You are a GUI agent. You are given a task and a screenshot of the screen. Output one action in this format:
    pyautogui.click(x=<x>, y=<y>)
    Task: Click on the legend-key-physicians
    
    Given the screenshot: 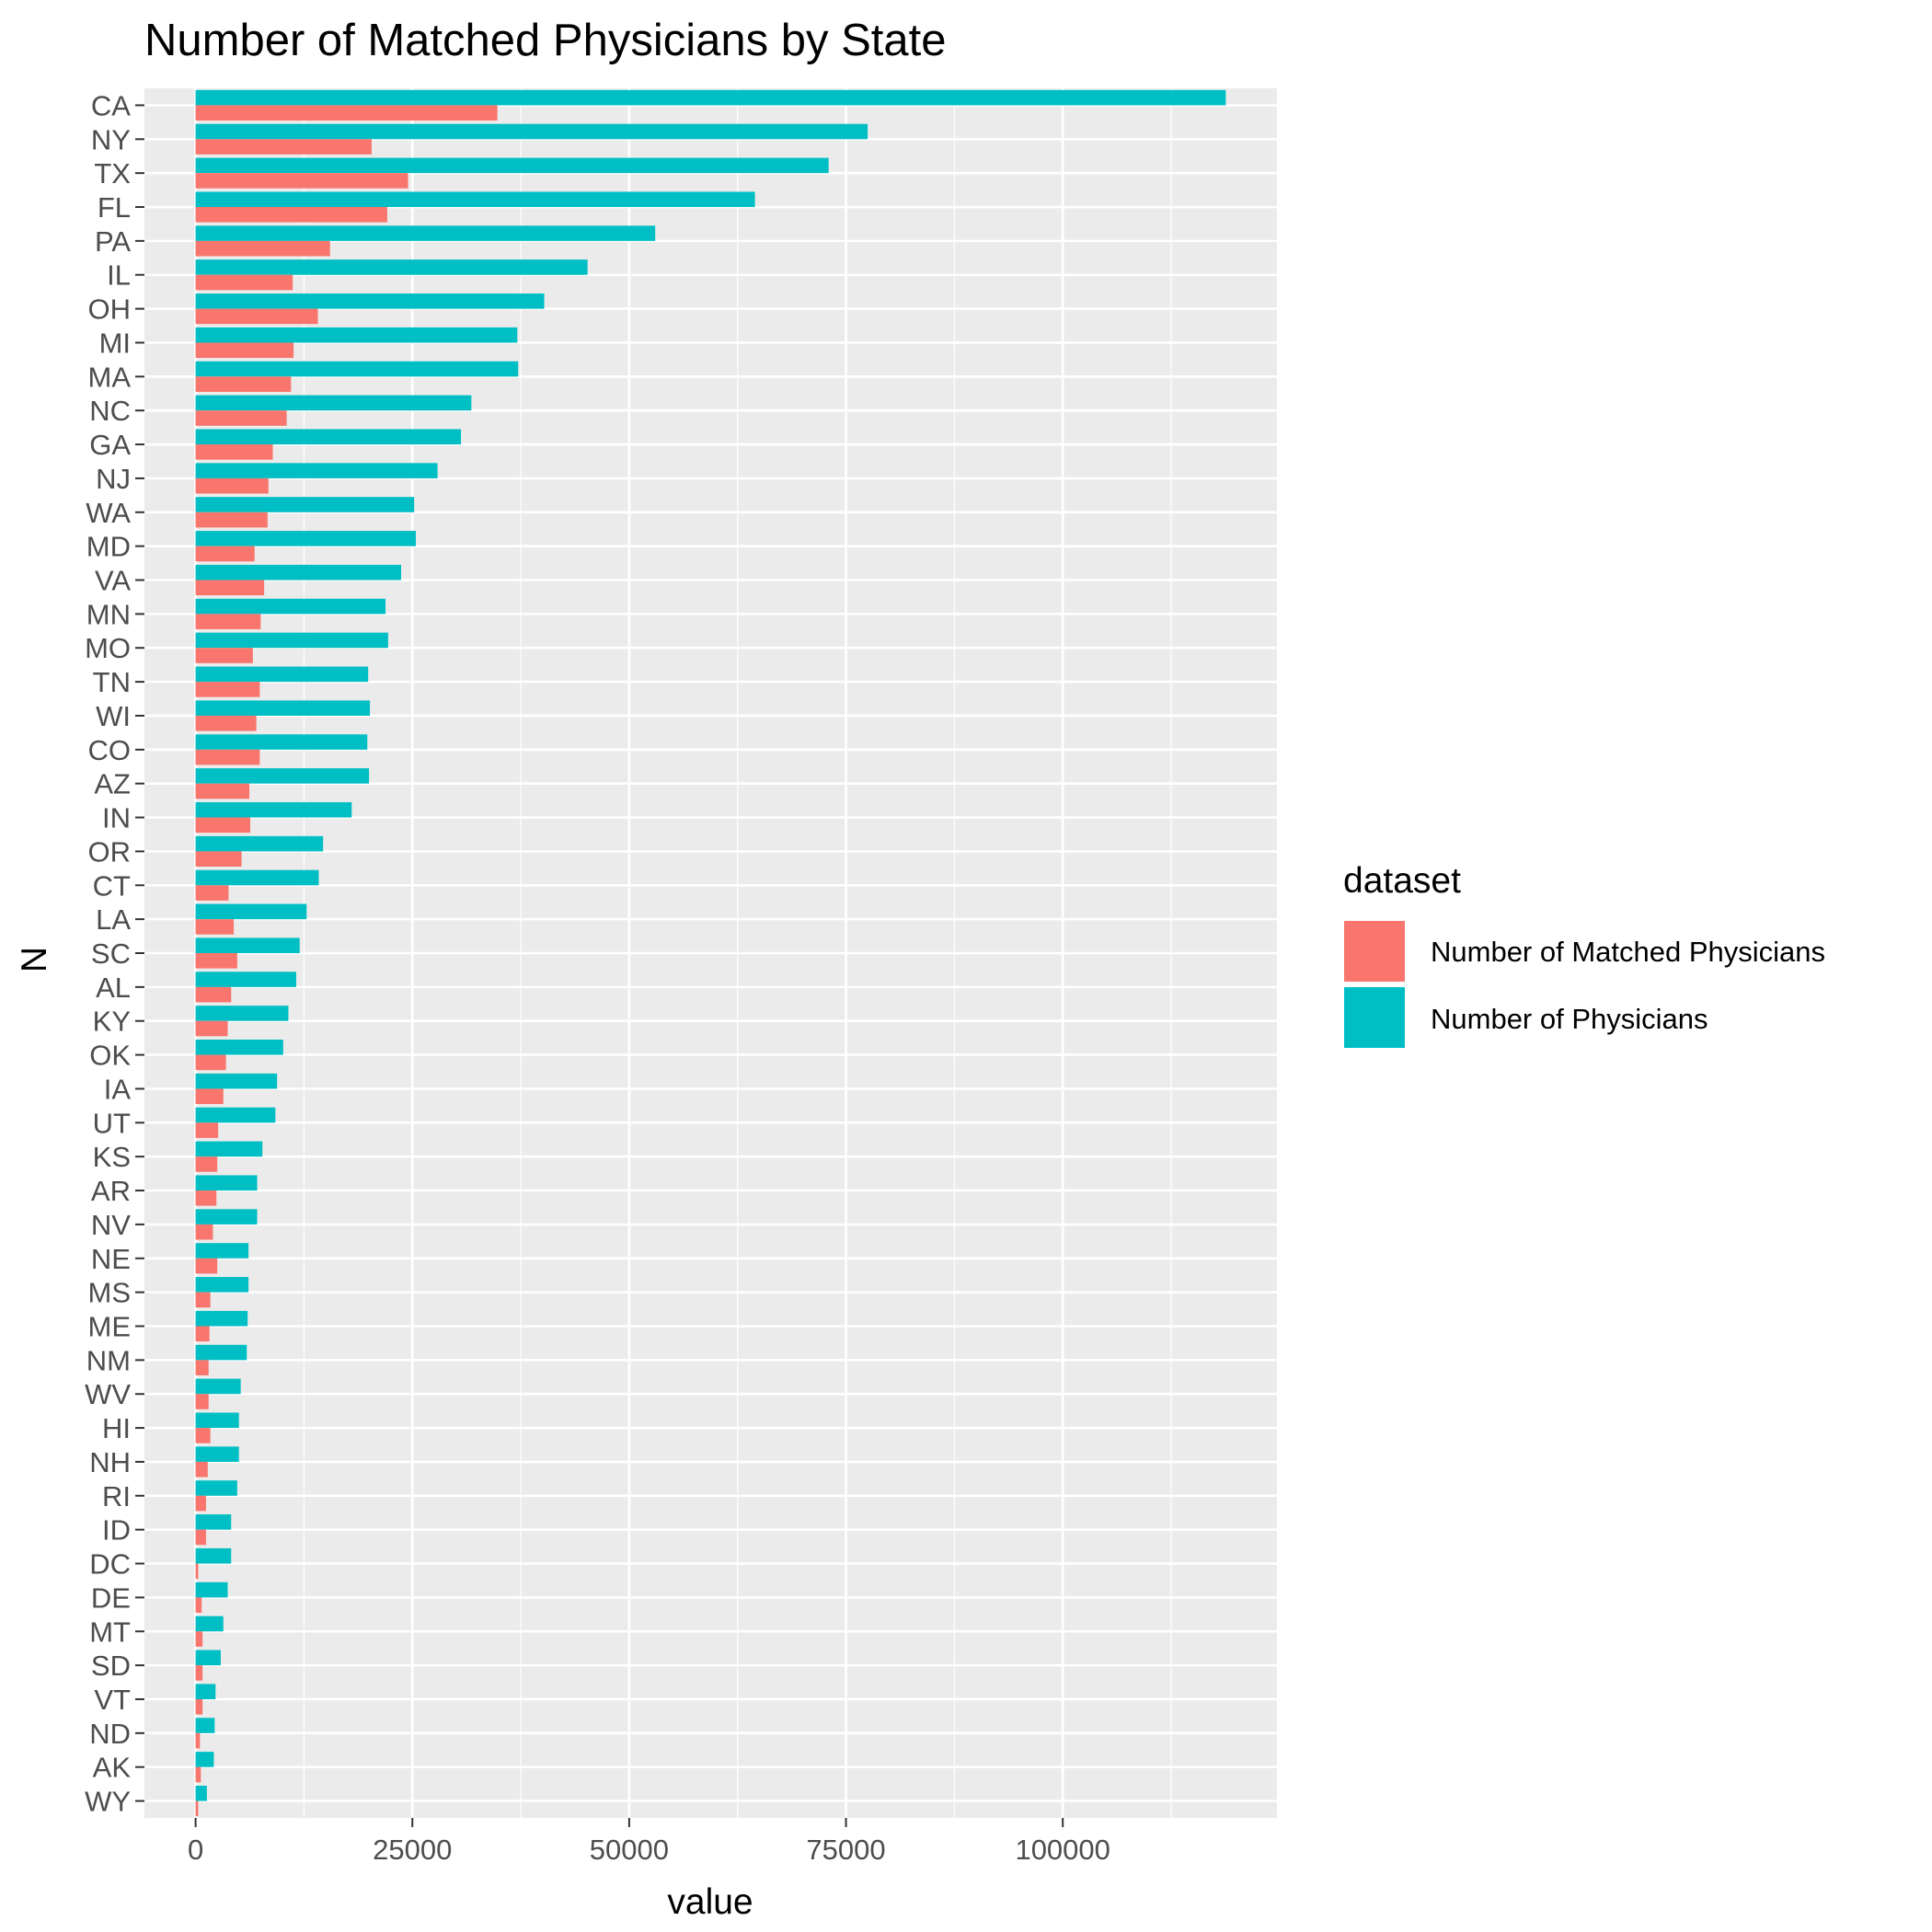 What is the action you would take?
    pyautogui.click(x=1374, y=1018)
    